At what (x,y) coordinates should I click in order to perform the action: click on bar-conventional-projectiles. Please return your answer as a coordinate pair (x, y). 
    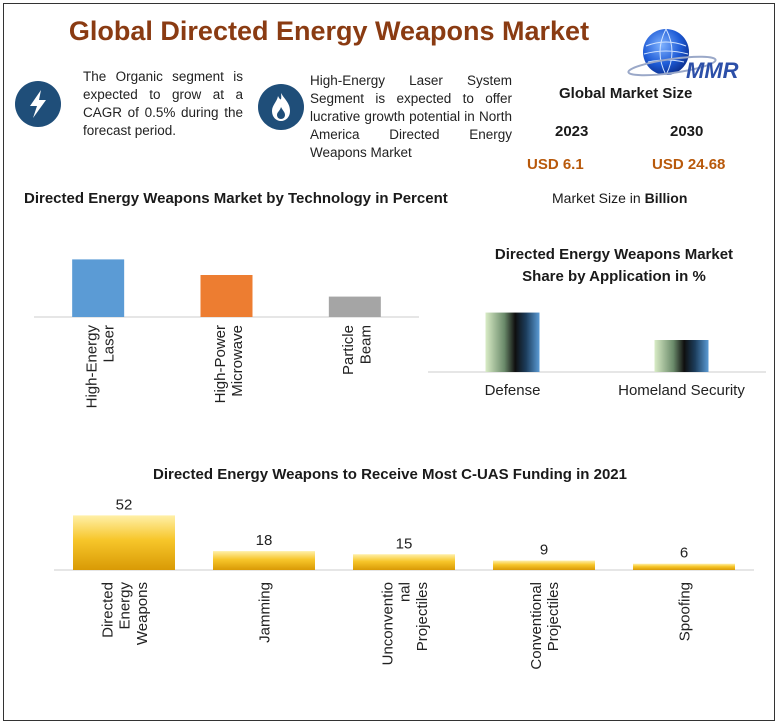
    Looking at the image, I should click on (544, 565).